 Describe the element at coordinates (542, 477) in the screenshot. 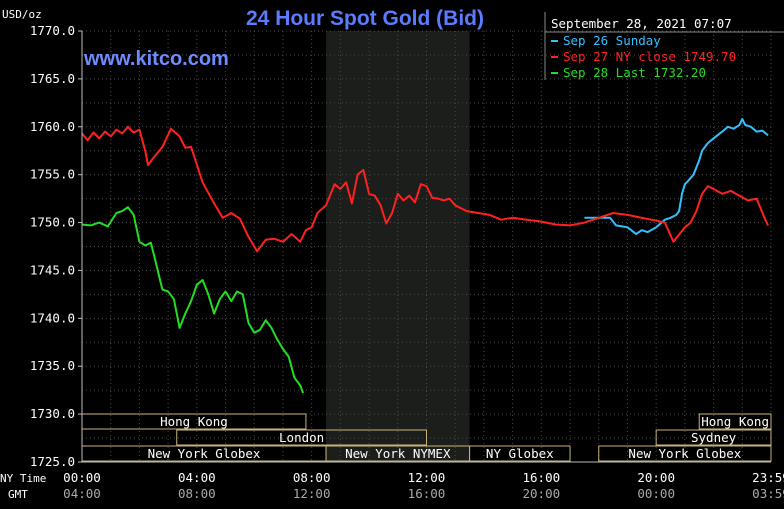

I see `x-tick-label-ny: 16:00` at that location.